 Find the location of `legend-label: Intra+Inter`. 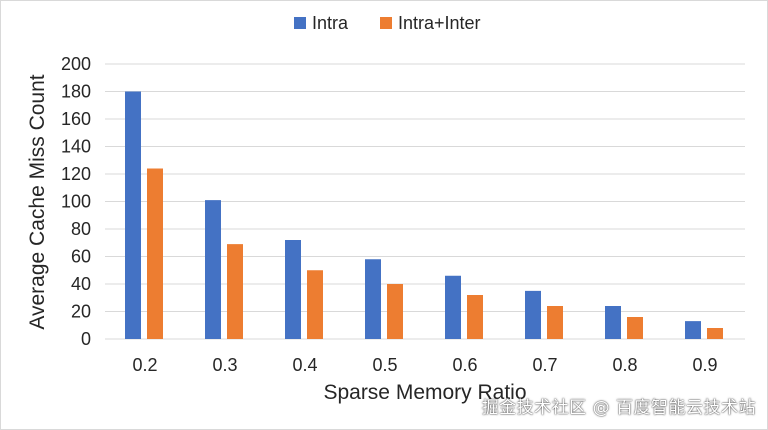

legend-label: Intra+Inter is located at coordinates (439, 23).